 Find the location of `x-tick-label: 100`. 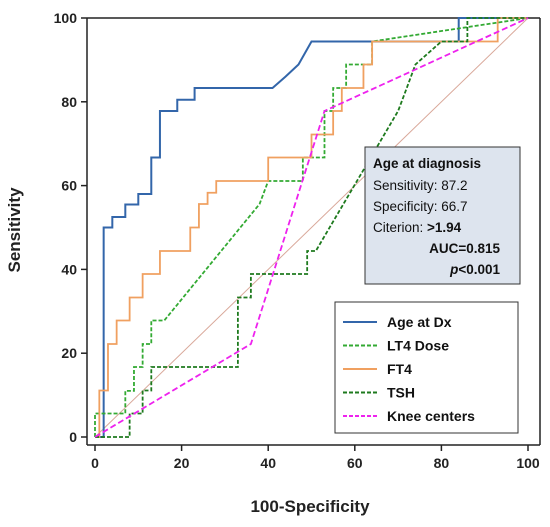

x-tick-label: 100 is located at coordinates (528, 463).